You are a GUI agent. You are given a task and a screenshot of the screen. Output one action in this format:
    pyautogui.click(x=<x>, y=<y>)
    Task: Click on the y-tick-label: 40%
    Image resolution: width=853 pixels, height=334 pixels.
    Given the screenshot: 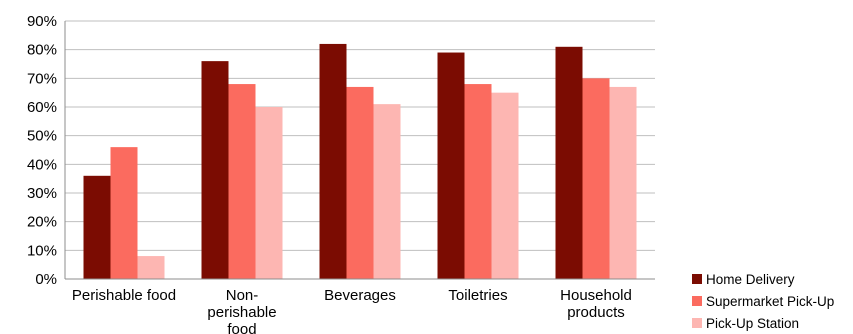 What is the action you would take?
    pyautogui.click(x=42, y=164)
    